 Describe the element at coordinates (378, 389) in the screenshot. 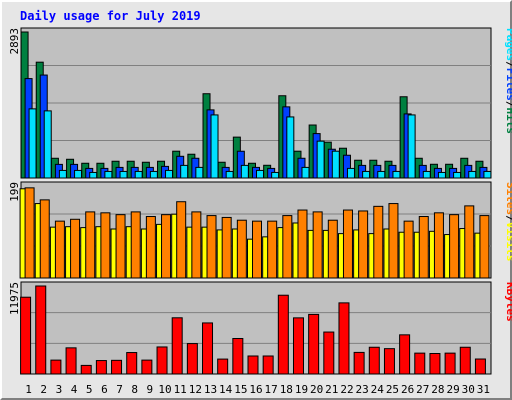

I see `x-tick-day-24: 24` at that location.